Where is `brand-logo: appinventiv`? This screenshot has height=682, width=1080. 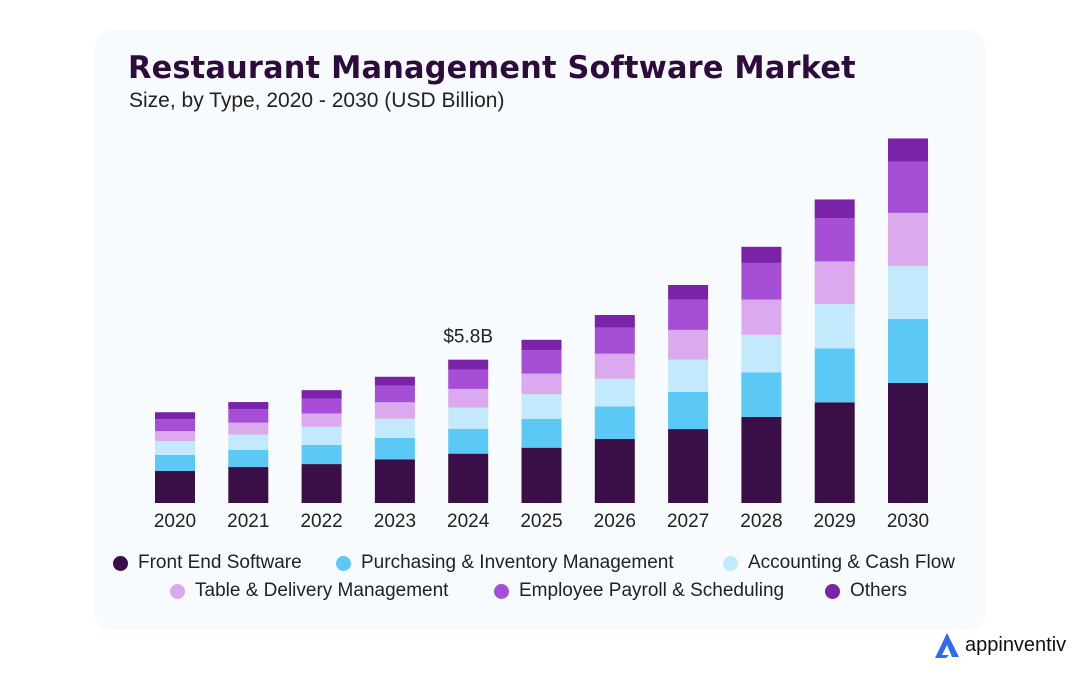
brand-logo: appinventiv is located at coordinates (999, 645).